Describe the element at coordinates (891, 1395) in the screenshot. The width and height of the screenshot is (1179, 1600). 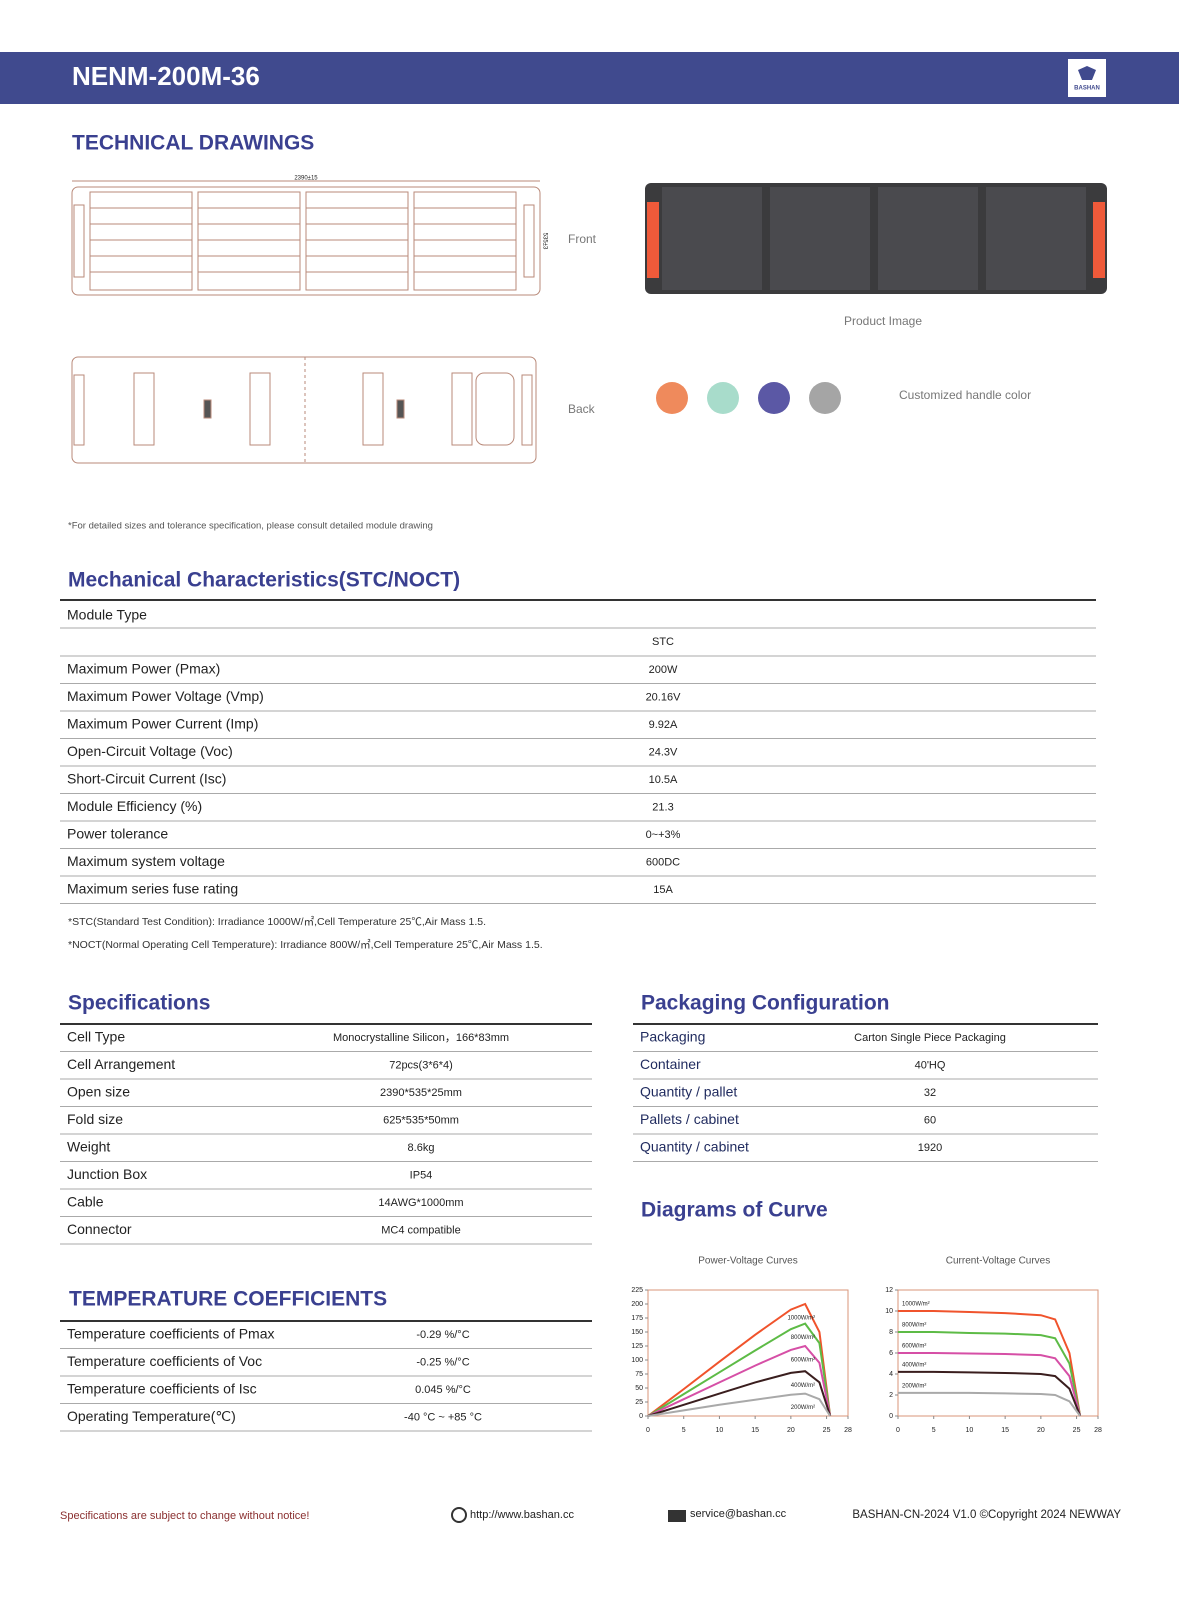
I see `y-tick-label: 2` at that location.